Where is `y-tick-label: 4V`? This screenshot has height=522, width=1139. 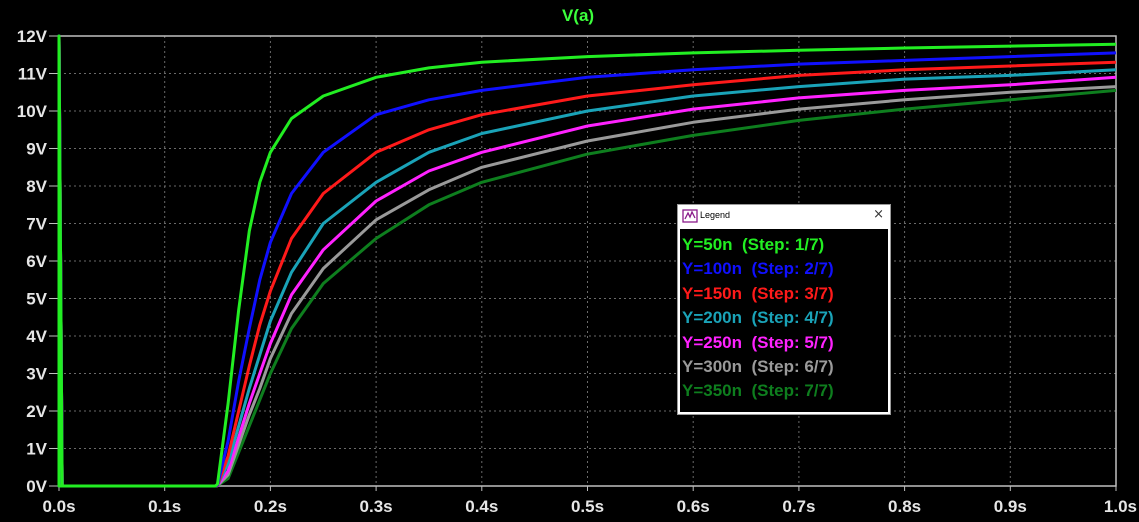 y-tick-label: 4V is located at coordinates (36, 336).